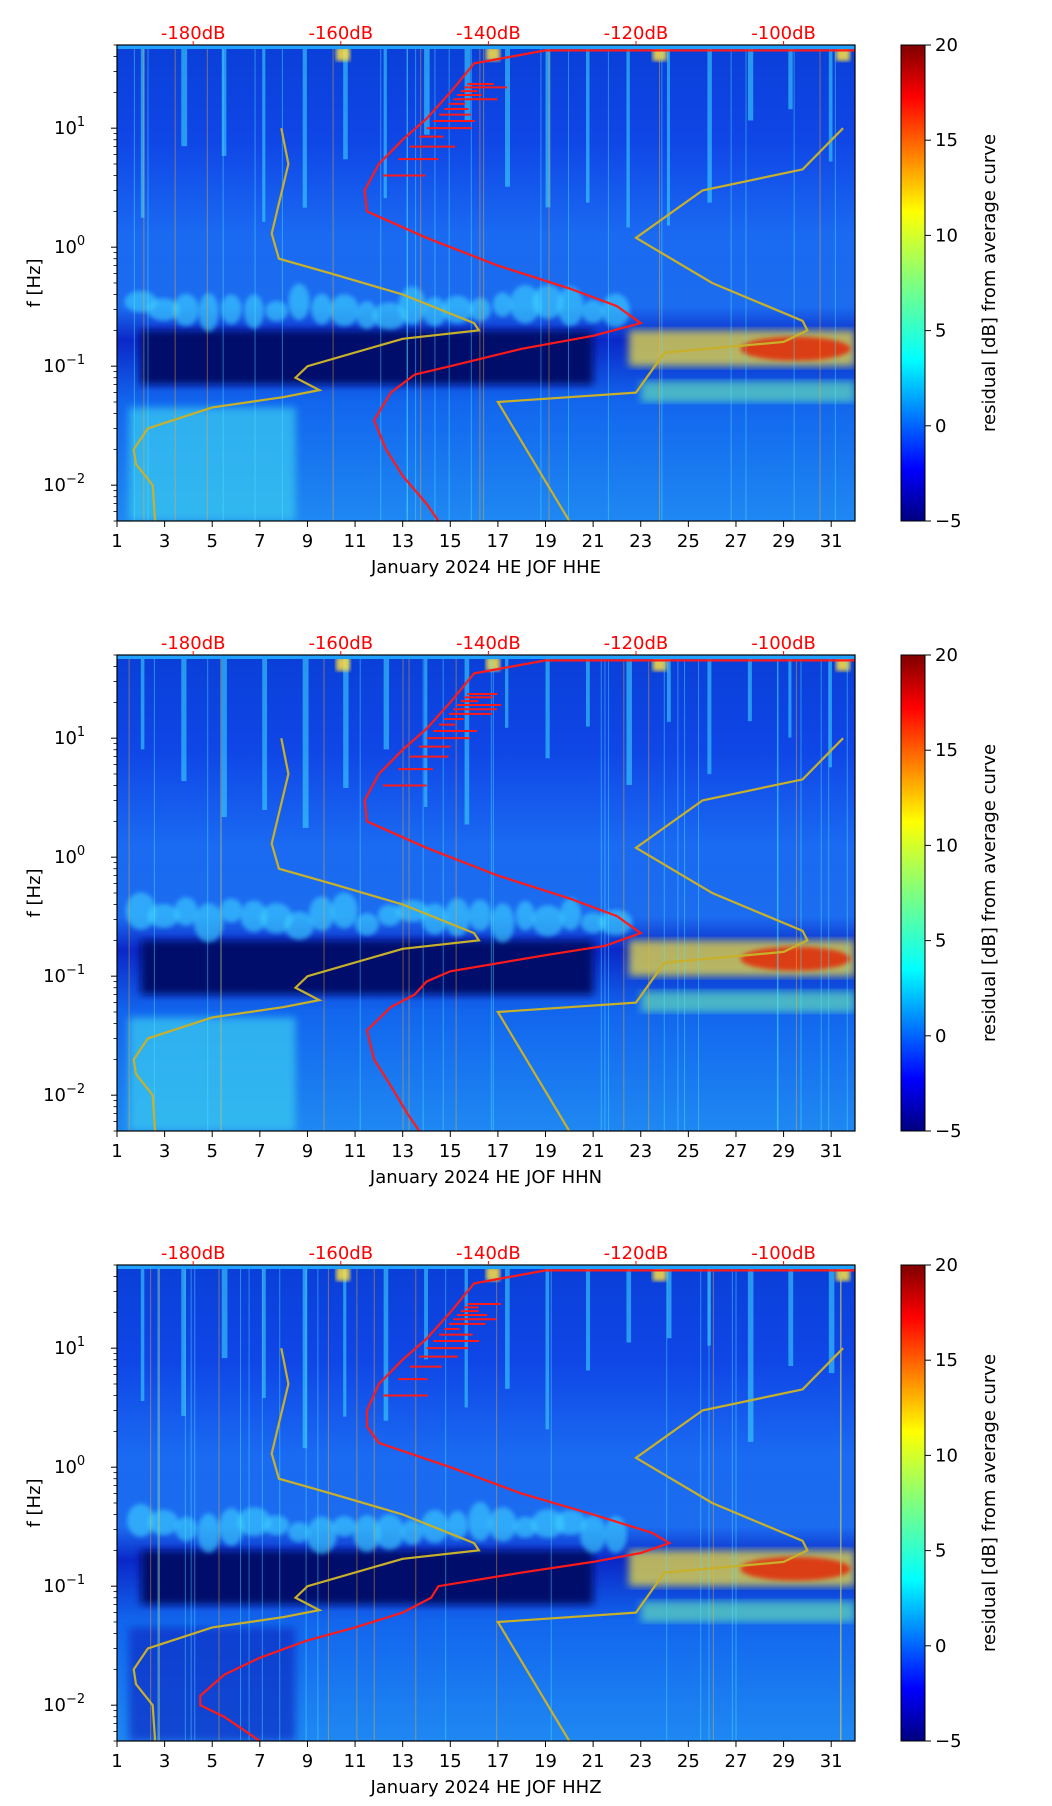 Image resolution: width=1052 pixels, height=1806 pixels. I want to click on colorbar-label: residual [dB] from average curve, so click(989, 283).